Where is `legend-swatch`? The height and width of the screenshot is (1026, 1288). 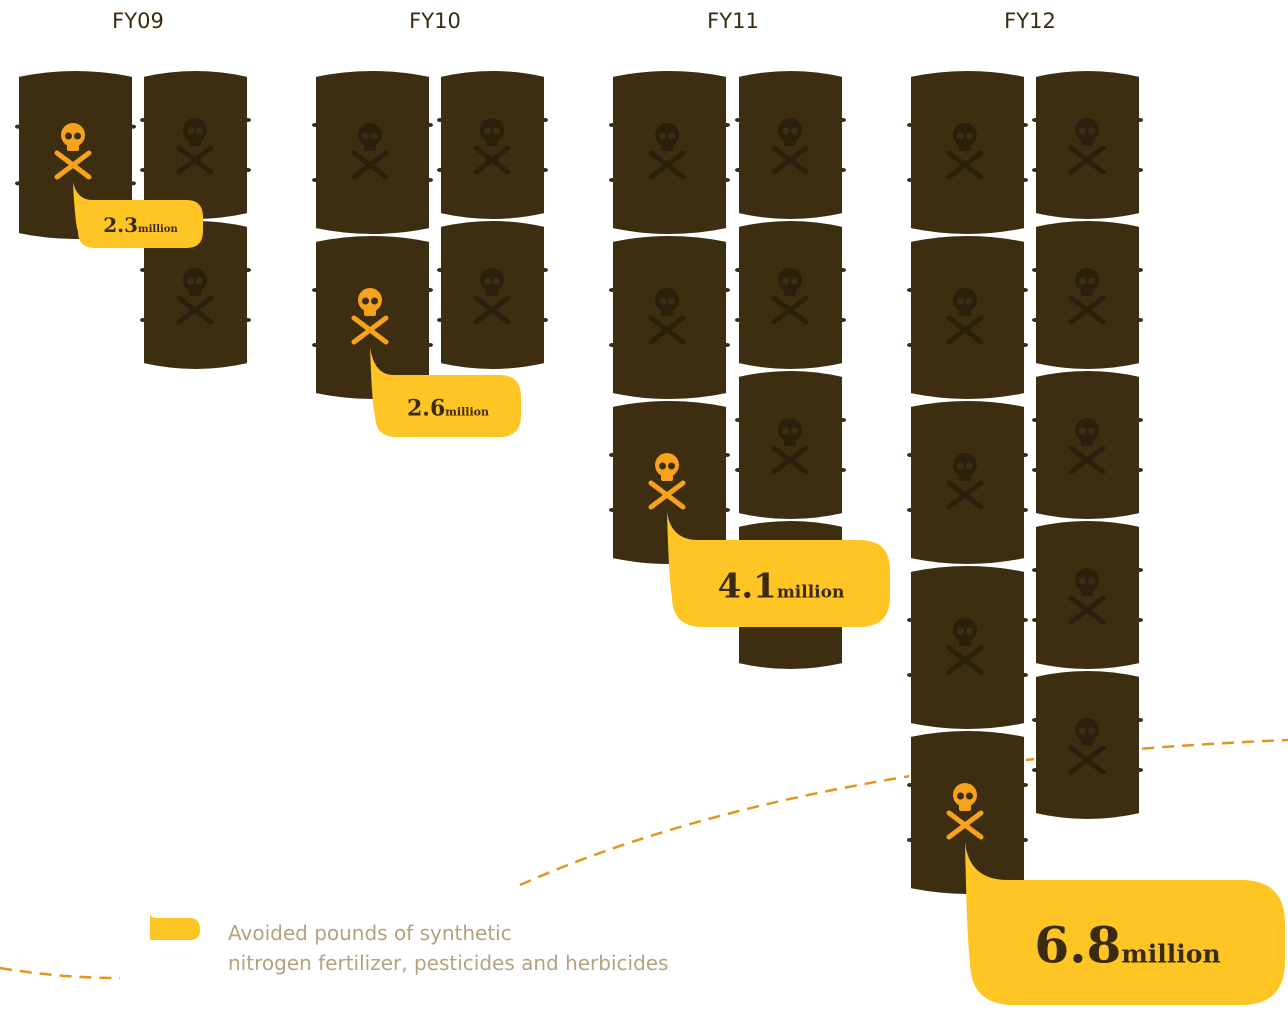 legend-swatch is located at coordinates (175, 926).